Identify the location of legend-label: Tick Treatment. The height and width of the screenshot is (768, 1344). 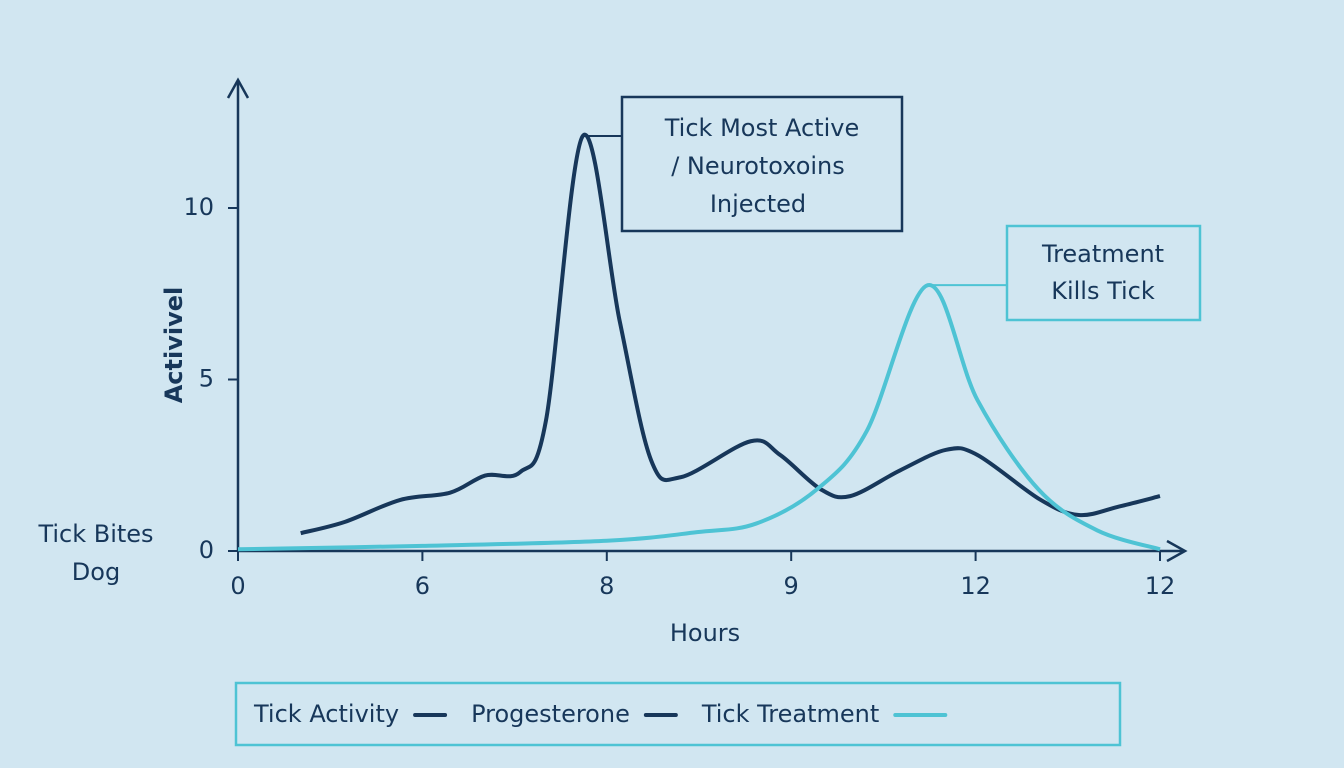
(790, 714).